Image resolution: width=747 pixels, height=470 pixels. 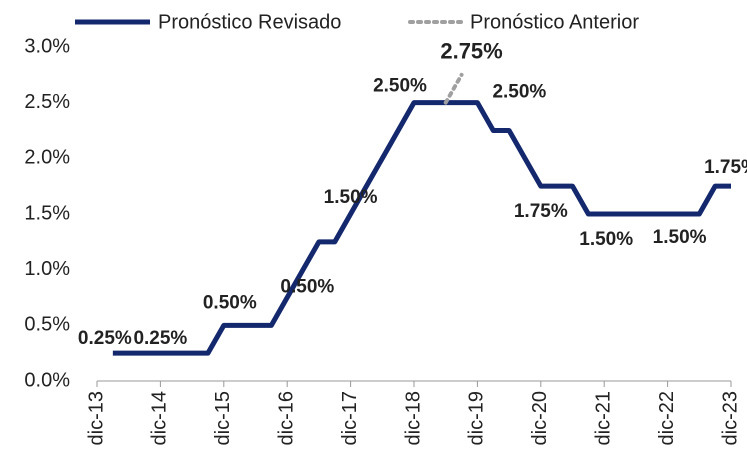 What do you see at coordinates (554, 22) in the screenshot?
I see `legend-label: Pronóstico Anterior` at bounding box center [554, 22].